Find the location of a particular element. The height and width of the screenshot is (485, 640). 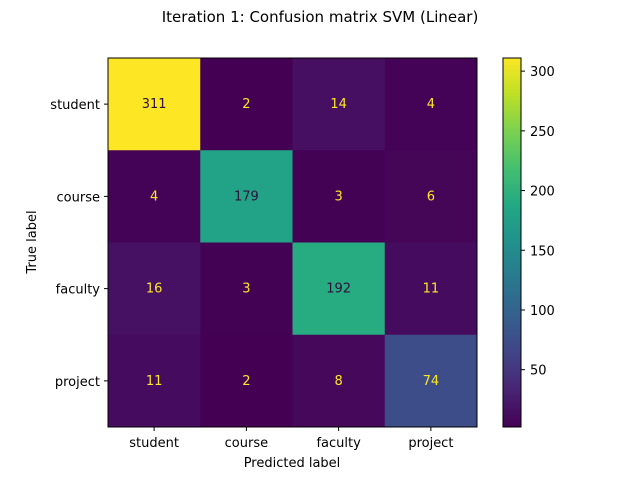

y-tick-label: course is located at coordinates (78, 197).